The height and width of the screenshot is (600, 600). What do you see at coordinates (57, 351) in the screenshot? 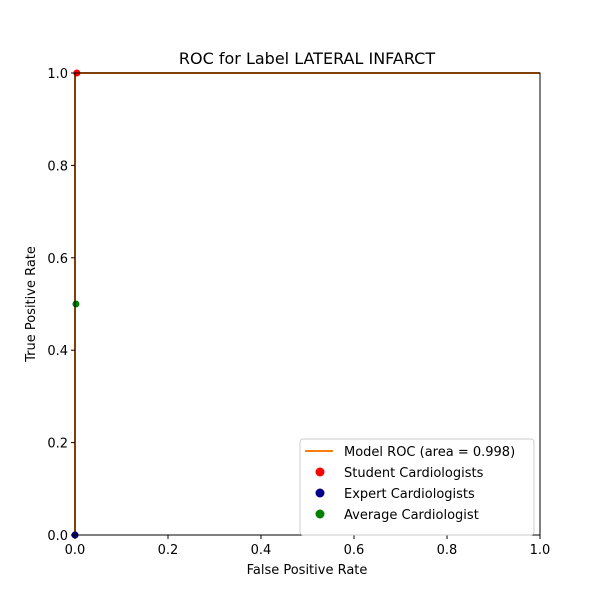
I see `y-tick-label: 0.4` at bounding box center [57, 351].